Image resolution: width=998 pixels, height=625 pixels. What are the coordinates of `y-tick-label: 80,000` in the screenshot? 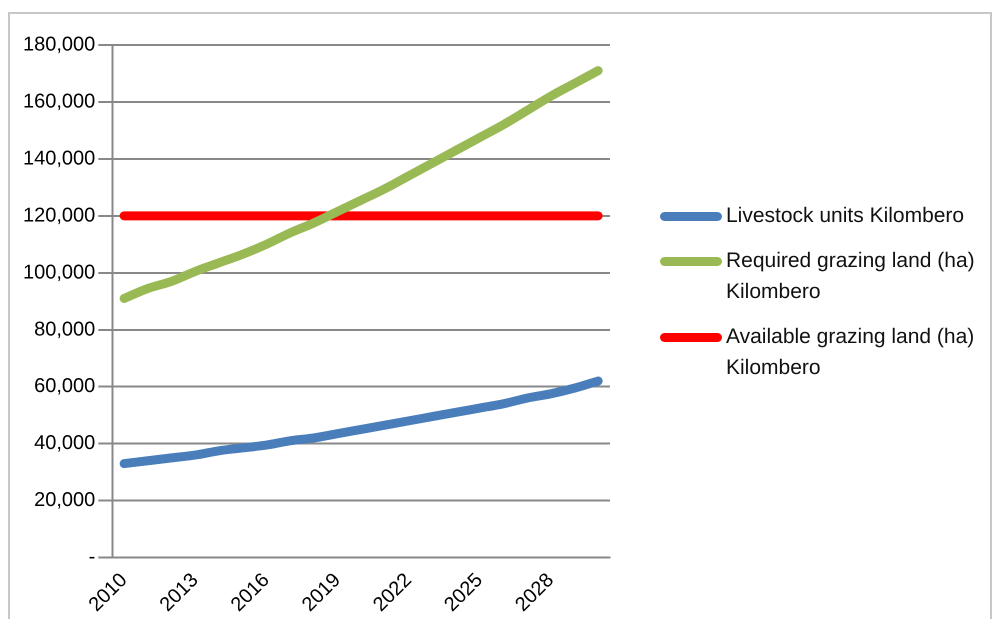 It's located at (65, 329).